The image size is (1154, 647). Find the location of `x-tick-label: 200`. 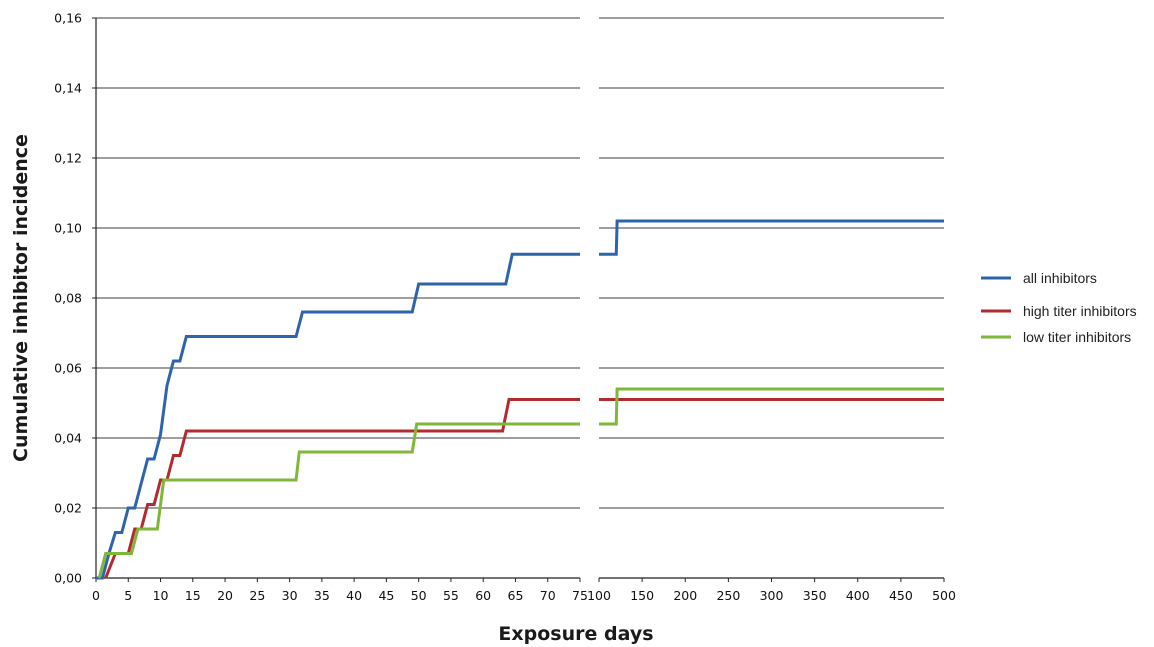

x-tick-label: 200 is located at coordinates (685, 595).